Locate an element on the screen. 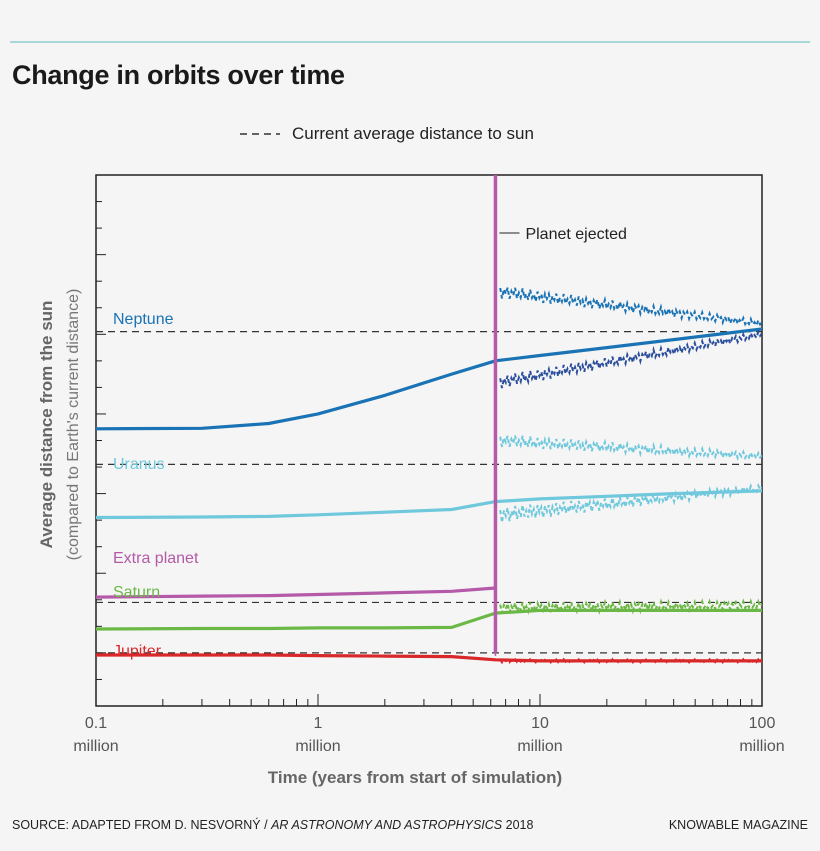  legend-dashed-label: Current average distance to sun is located at coordinates (413, 133).